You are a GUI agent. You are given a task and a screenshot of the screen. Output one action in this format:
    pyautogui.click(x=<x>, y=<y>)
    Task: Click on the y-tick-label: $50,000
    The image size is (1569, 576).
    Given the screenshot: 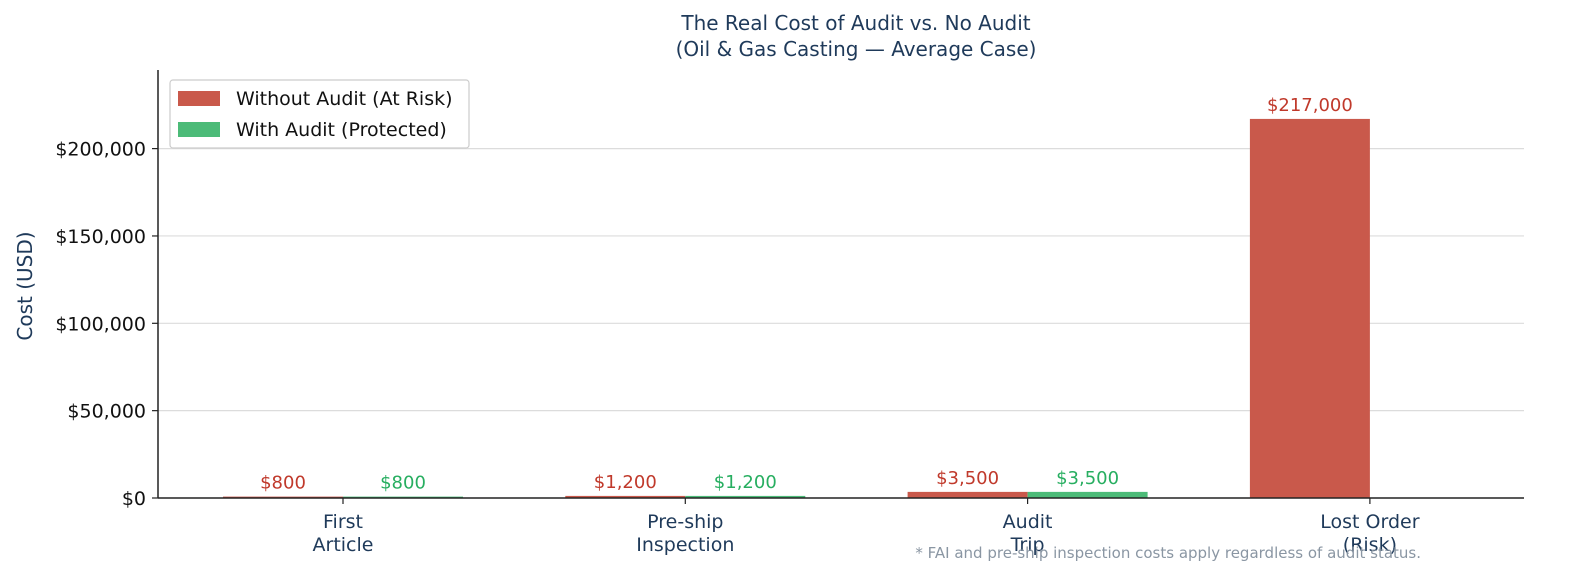 What is the action you would take?
    pyautogui.click(x=106, y=412)
    